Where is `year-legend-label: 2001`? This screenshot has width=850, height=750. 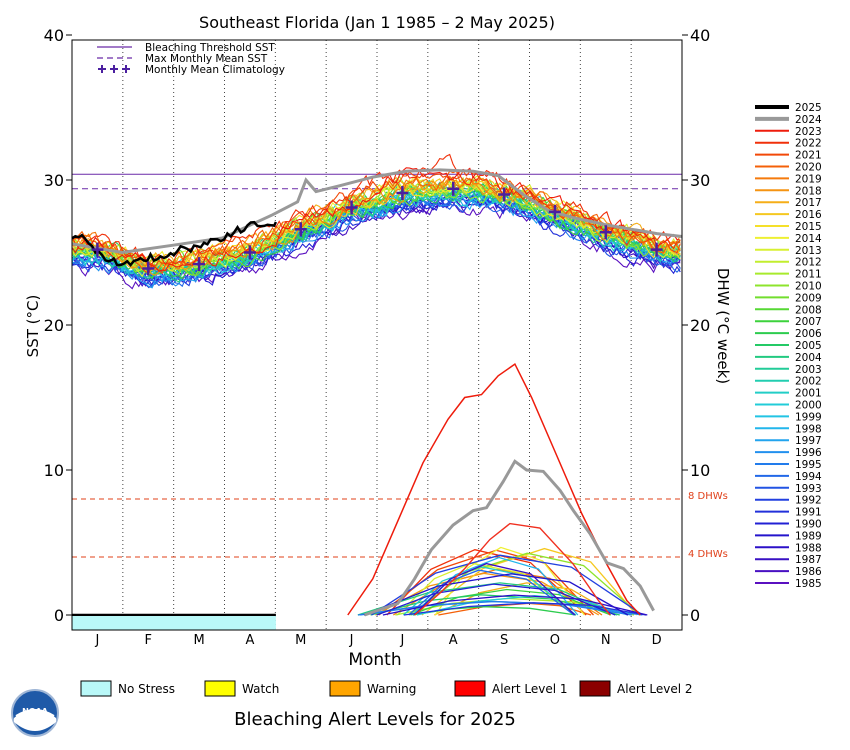 year-legend-label: 2001 is located at coordinates (808, 394).